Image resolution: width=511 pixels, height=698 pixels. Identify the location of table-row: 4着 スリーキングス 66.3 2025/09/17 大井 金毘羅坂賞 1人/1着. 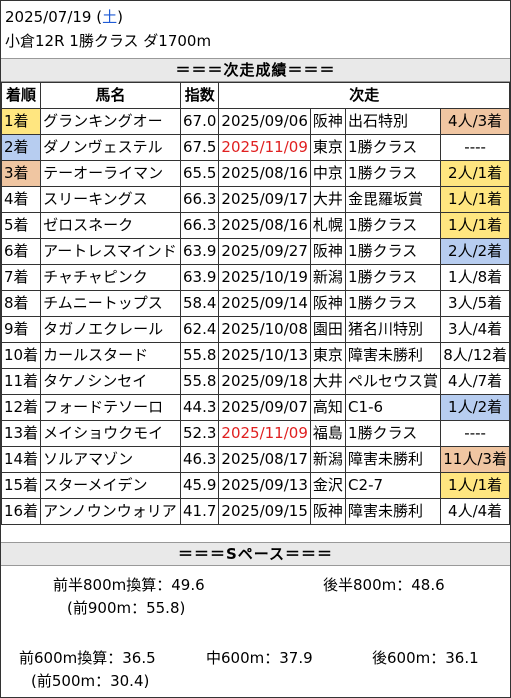
(255, 199).